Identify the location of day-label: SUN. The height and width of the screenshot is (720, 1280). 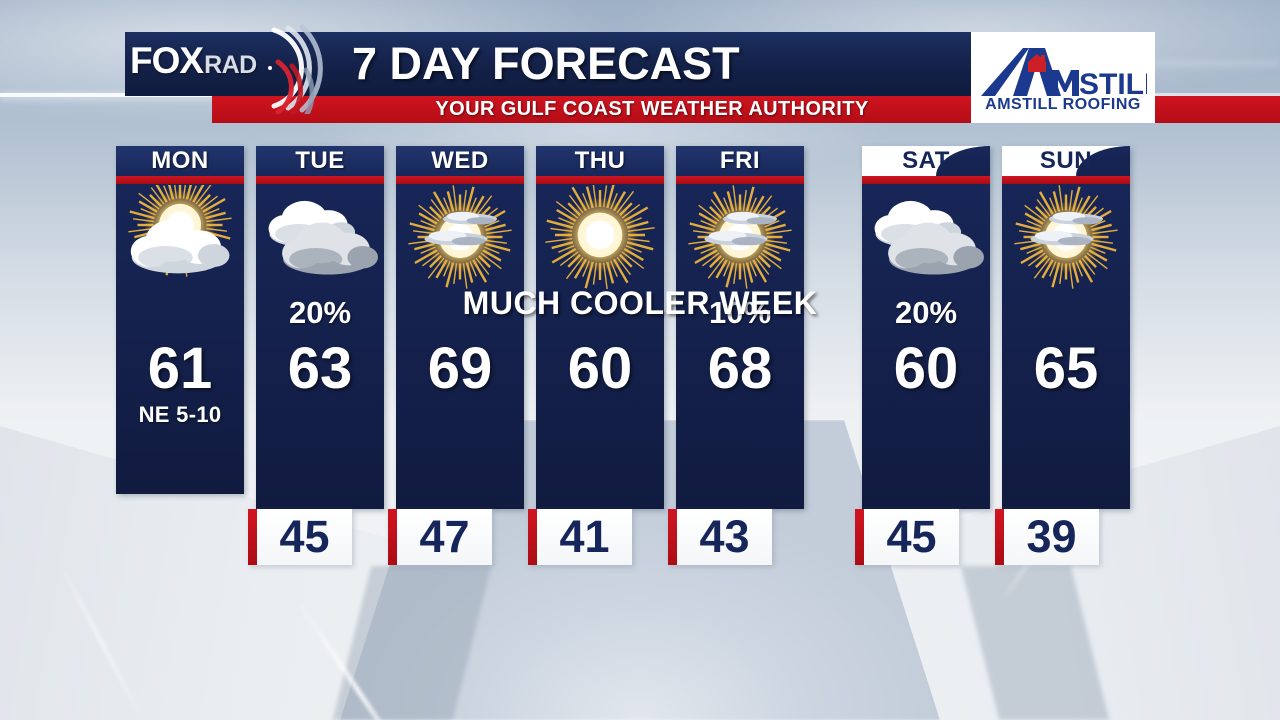
(1066, 160).